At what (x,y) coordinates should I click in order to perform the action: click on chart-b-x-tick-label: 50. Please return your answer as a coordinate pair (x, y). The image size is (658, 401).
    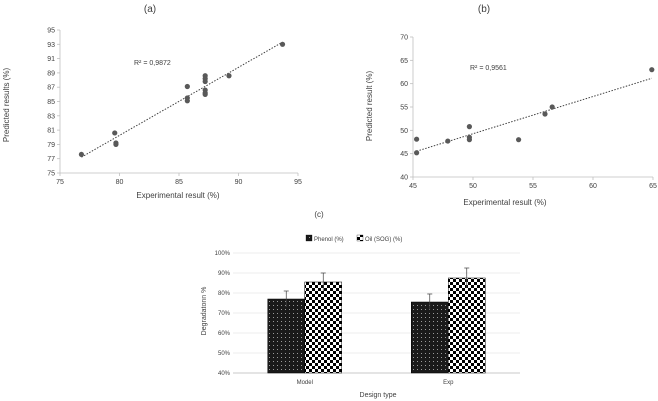
    Looking at the image, I should click on (473, 186).